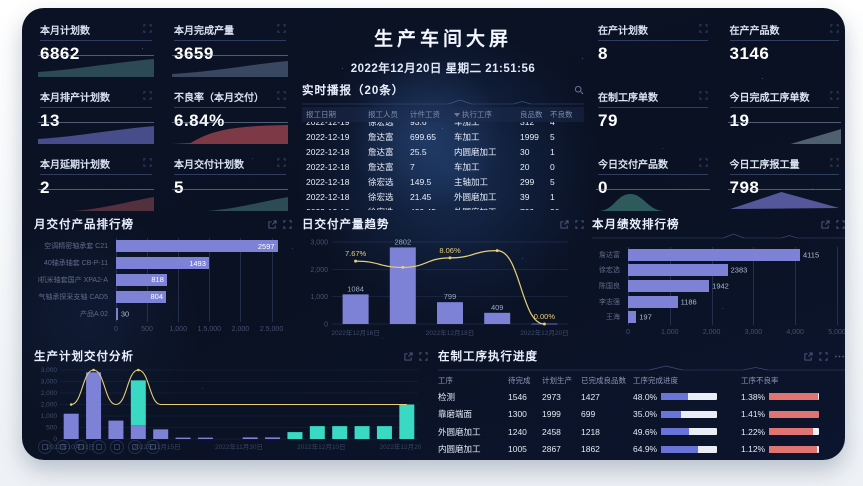  I want to click on datetime: 2022年12月20日 星期二 21:51:56, so click(443, 69).